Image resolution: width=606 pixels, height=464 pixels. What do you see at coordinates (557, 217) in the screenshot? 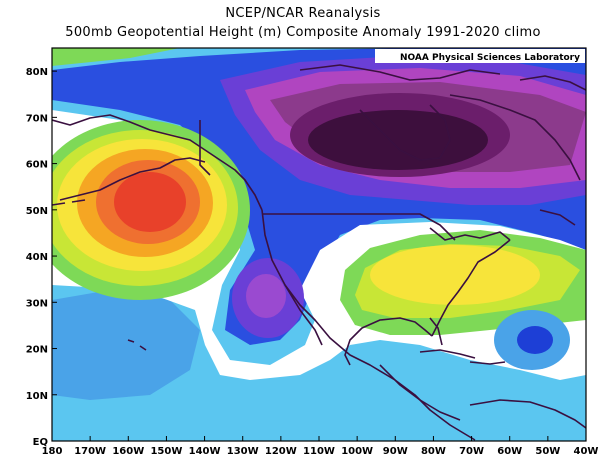
I see `newfoundland` at bounding box center [557, 217].